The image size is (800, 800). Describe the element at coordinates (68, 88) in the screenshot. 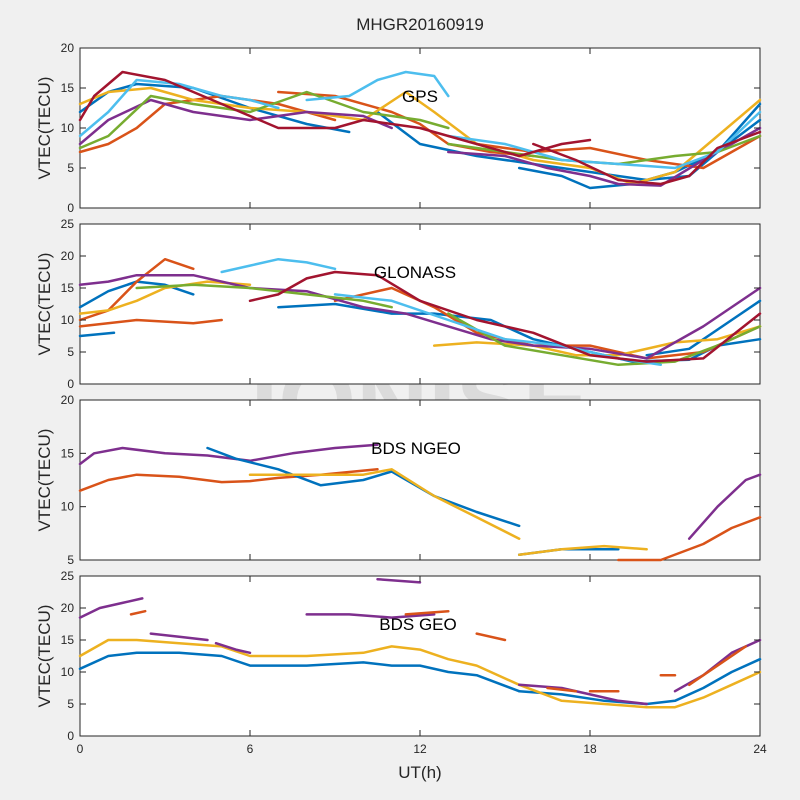

I see `y-tick-label-0: 15` at that location.